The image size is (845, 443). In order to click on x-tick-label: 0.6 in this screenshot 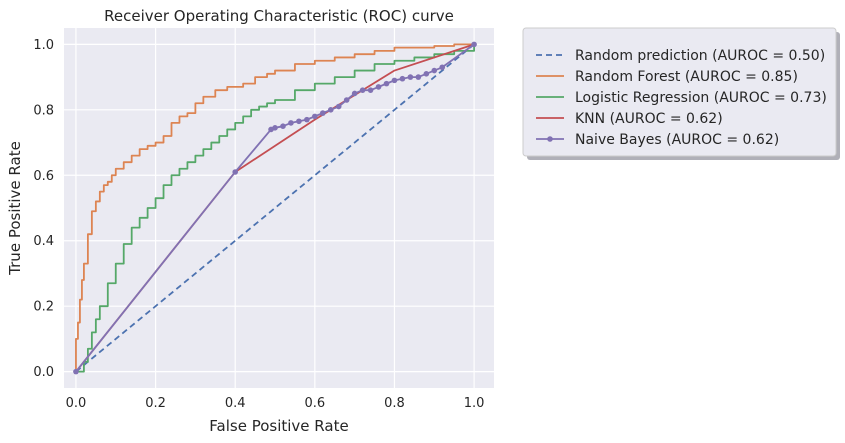, I will do `click(314, 403)`.